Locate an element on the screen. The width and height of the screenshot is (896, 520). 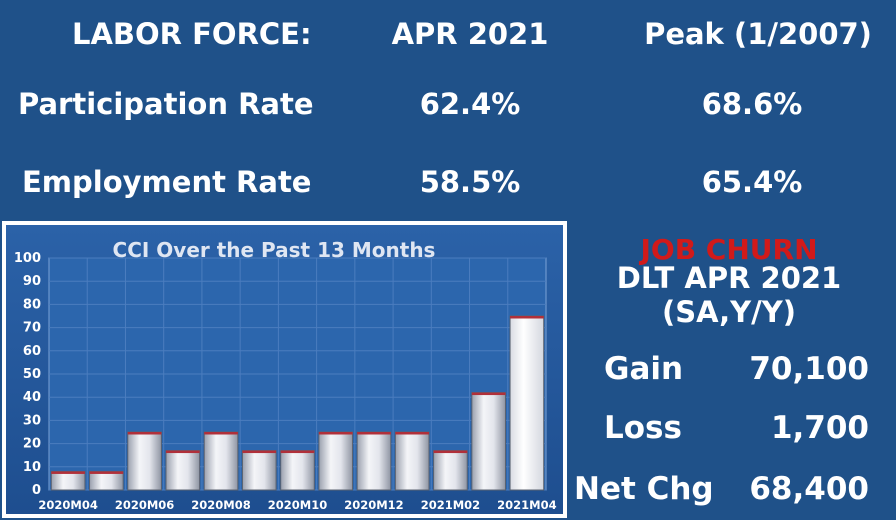
x-tick-label: 2021M02 is located at coordinates (450, 505).